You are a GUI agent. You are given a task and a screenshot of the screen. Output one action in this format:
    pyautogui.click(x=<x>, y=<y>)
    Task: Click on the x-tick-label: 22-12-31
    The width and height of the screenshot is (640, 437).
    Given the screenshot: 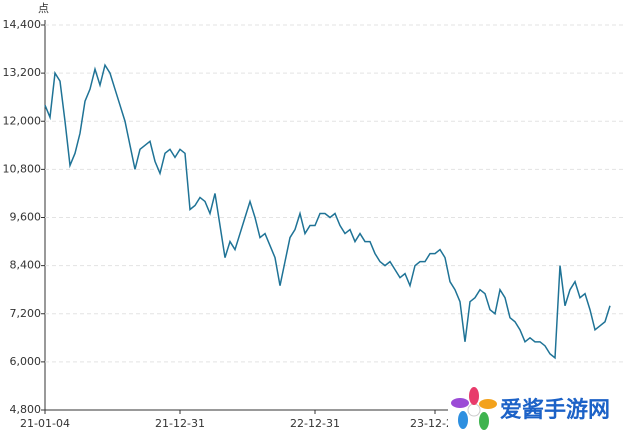 What is the action you would take?
    pyautogui.click(x=315, y=423)
    